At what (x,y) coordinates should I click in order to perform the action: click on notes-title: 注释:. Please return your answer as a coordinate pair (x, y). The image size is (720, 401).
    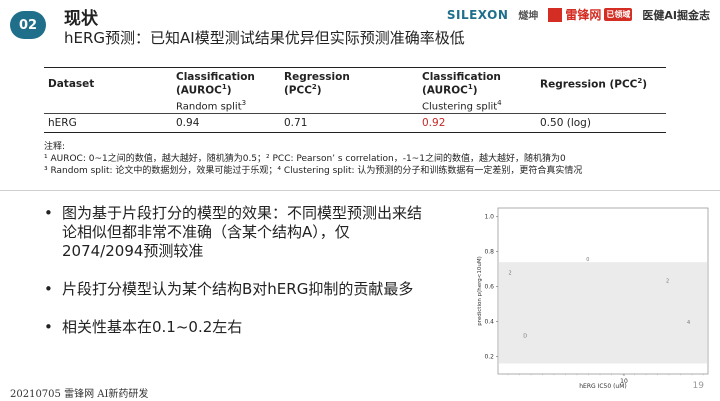
    Looking at the image, I should click on (55, 147).